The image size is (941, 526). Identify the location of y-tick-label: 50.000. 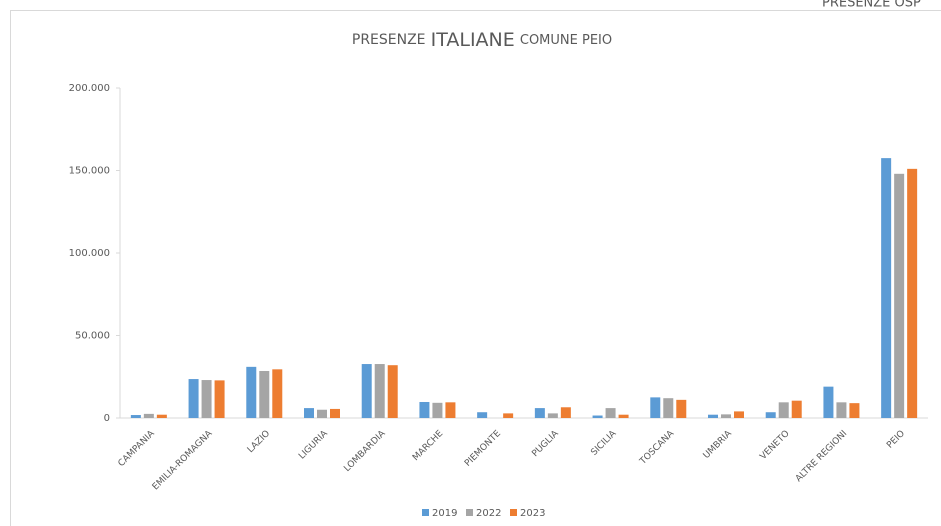
(92, 336).